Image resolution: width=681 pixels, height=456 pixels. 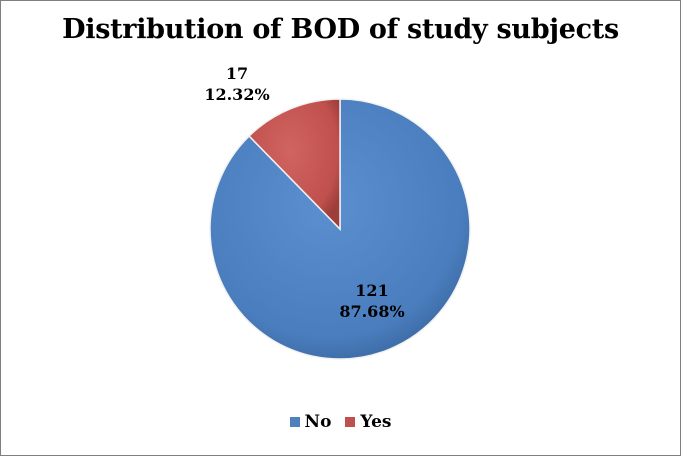 What do you see at coordinates (294, 164) in the screenshot?
I see `pie-slice-yes` at bounding box center [294, 164].